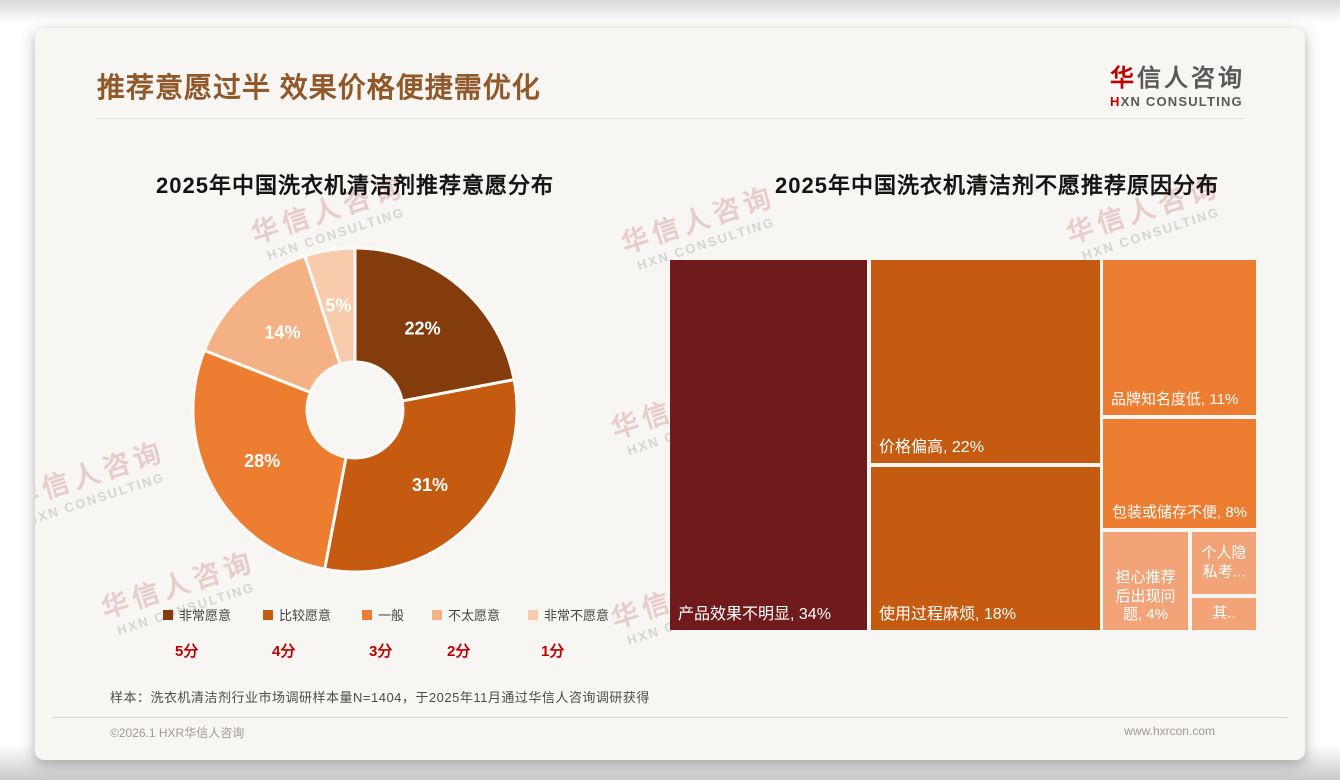 The width and height of the screenshot is (1340, 780). I want to click on brand-logo-english: HXN CONSULTING, so click(1177, 101).